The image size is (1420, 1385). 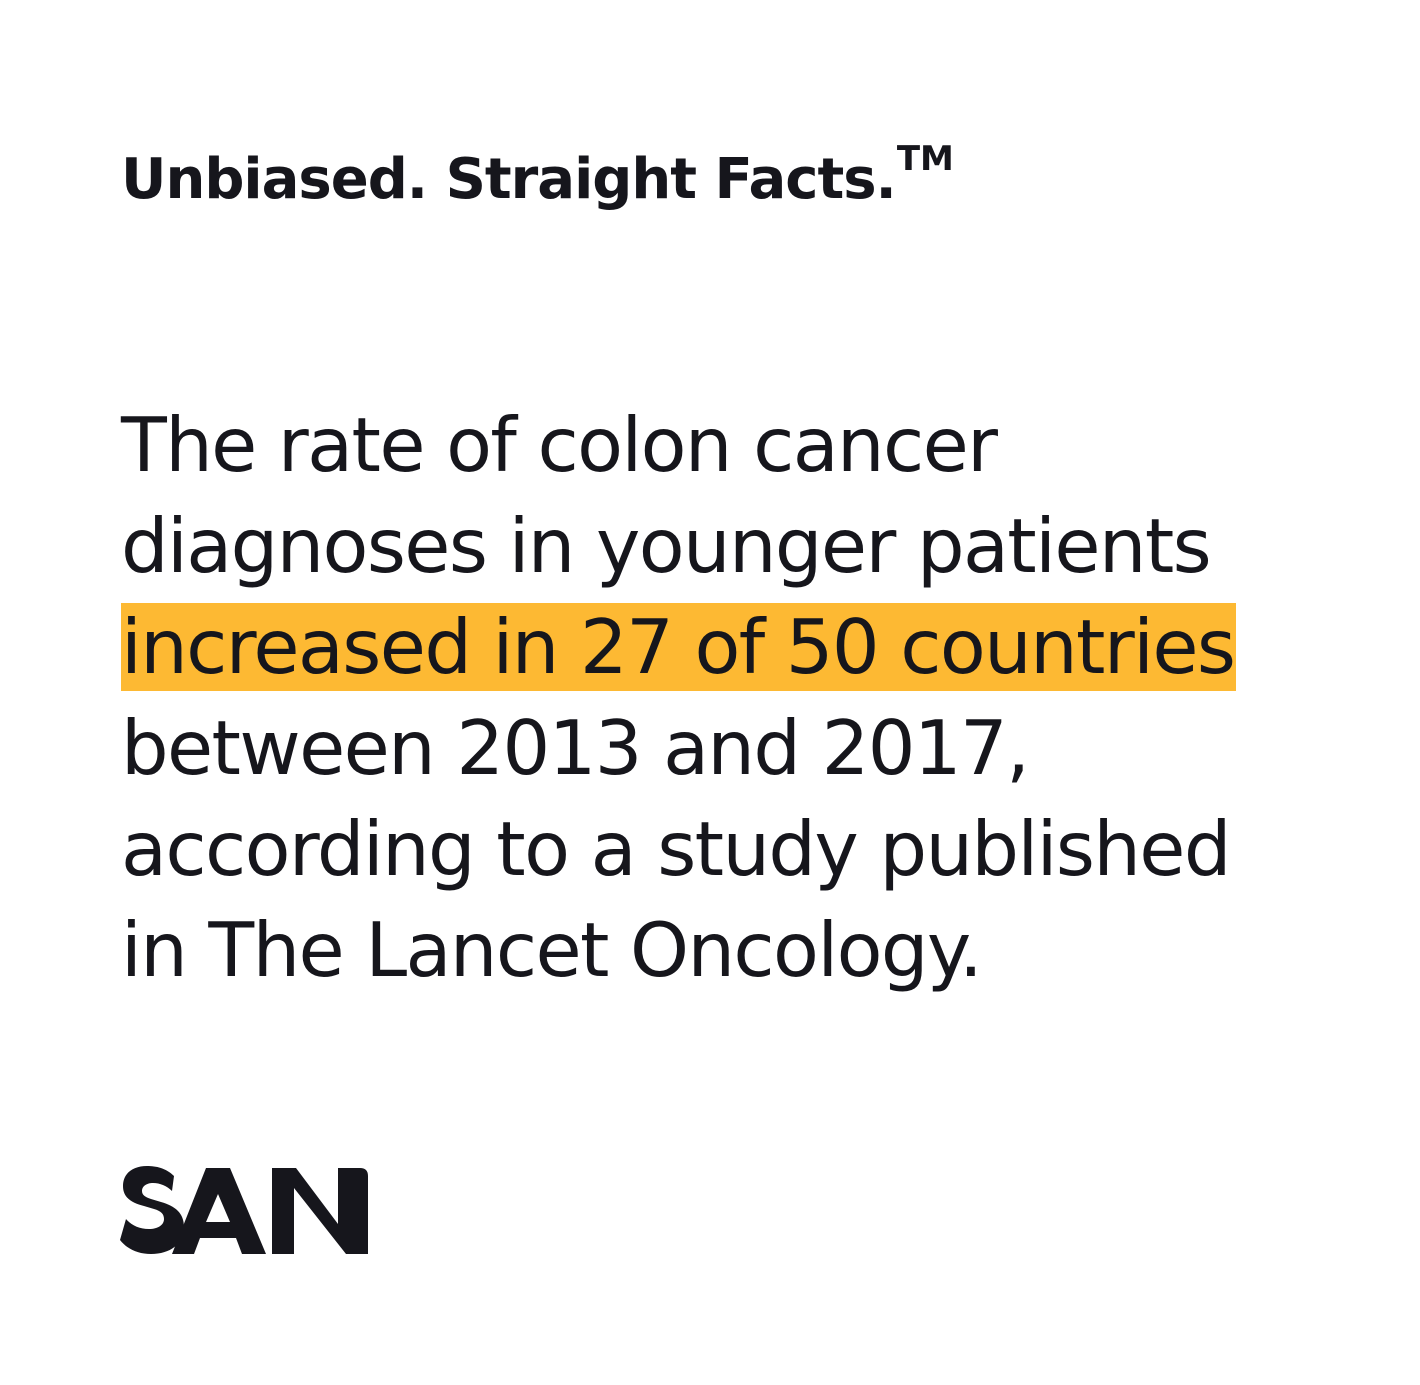 What do you see at coordinates (559, 445) in the screenshot?
I see `fact-line: The rate of colon cancer` at bounding box center [559, 445].